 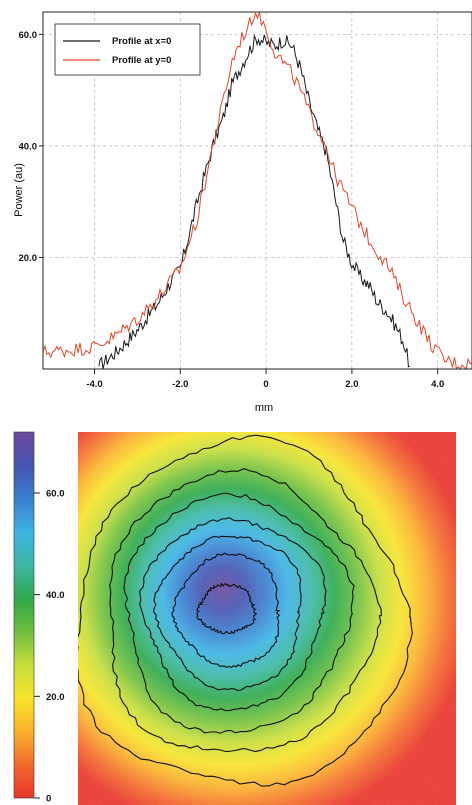 I want to click on y-tick-label: 20.0, so click(x=28, y=258).